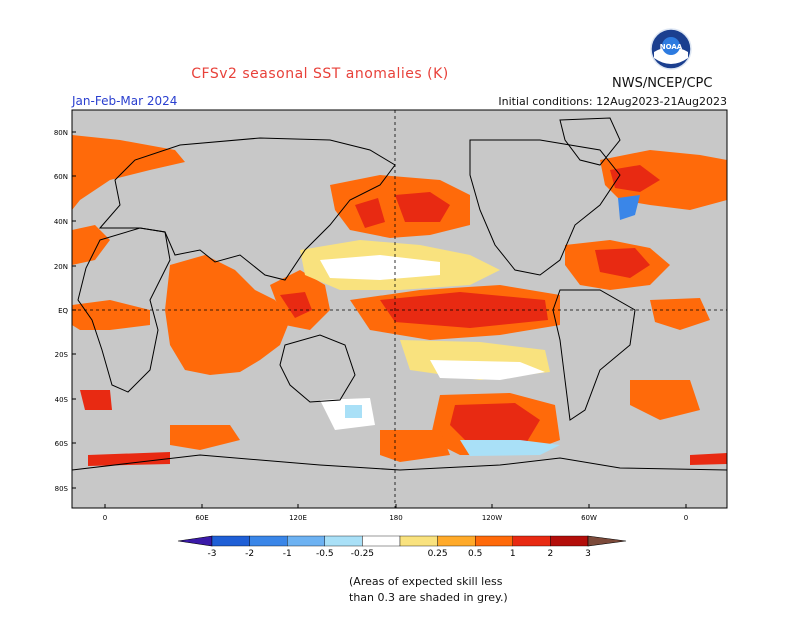 Image resolution: width=800 pixels, height=618 pixels. What do you see at coordinates (249, 554) in the screenshot?
I see `colorbar-tick-label: -2` at bounding box center [249, 554].